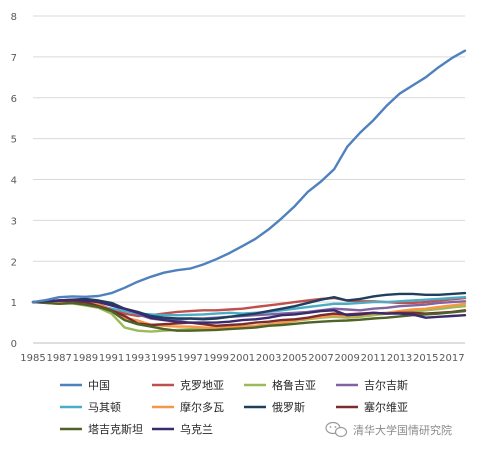  I want to click on legend-item: 乌克兰, so click(182, 429).